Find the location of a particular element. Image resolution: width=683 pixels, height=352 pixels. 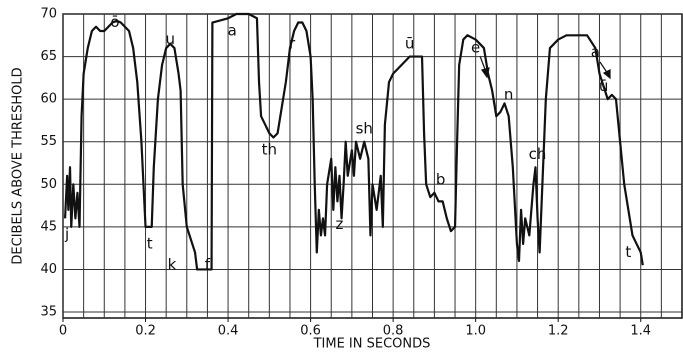

x-tick-label: 1.4 is located at coordinates (640, 331).